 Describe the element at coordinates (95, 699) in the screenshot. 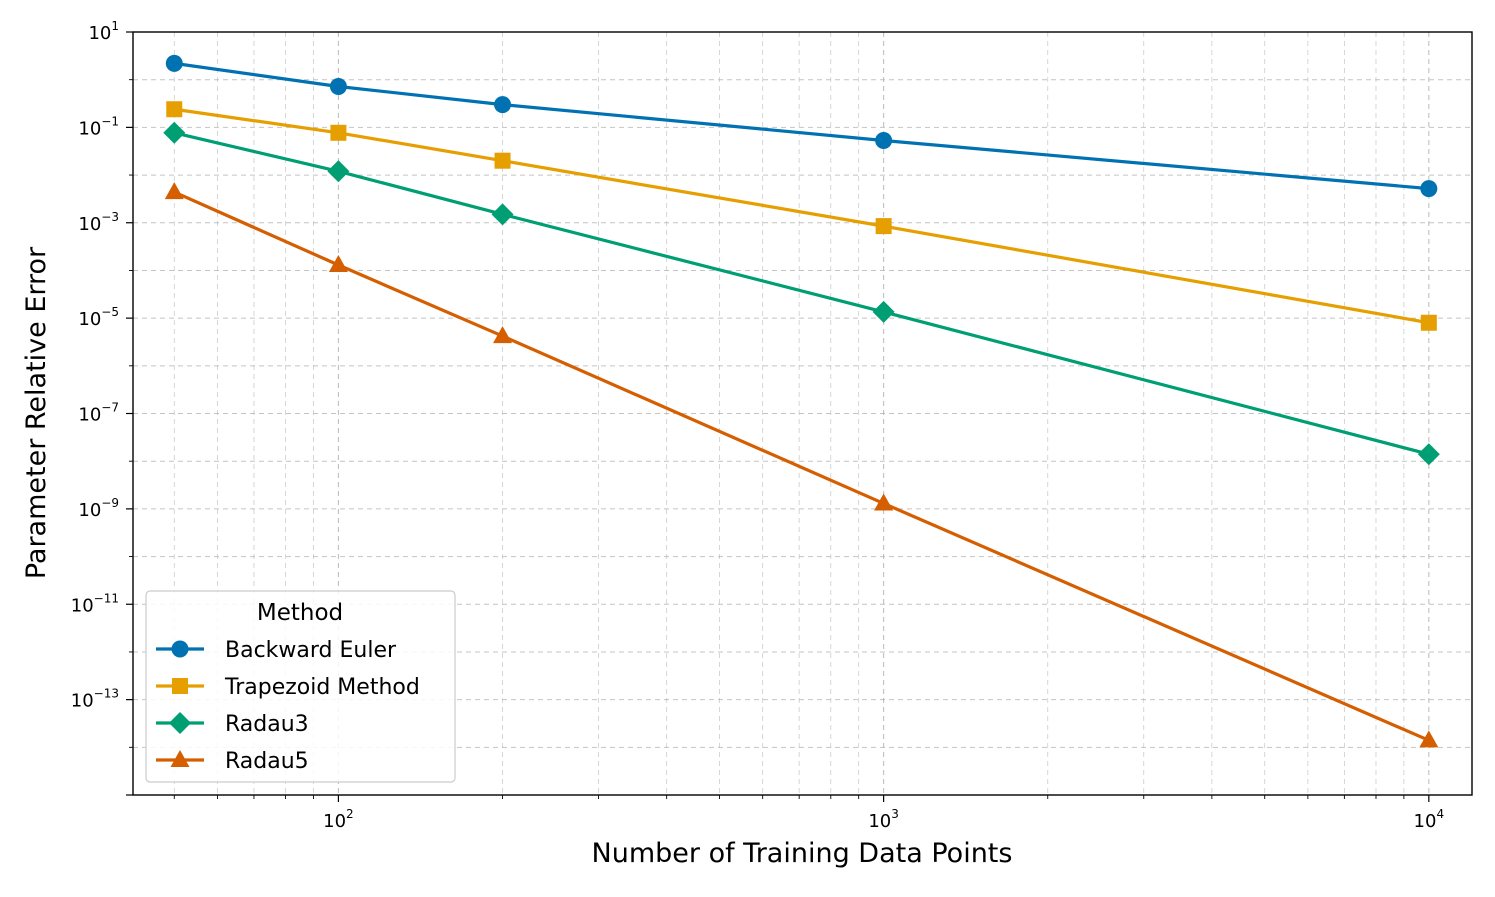

I see `y-tick-label: 10⁻¹³` at that location.